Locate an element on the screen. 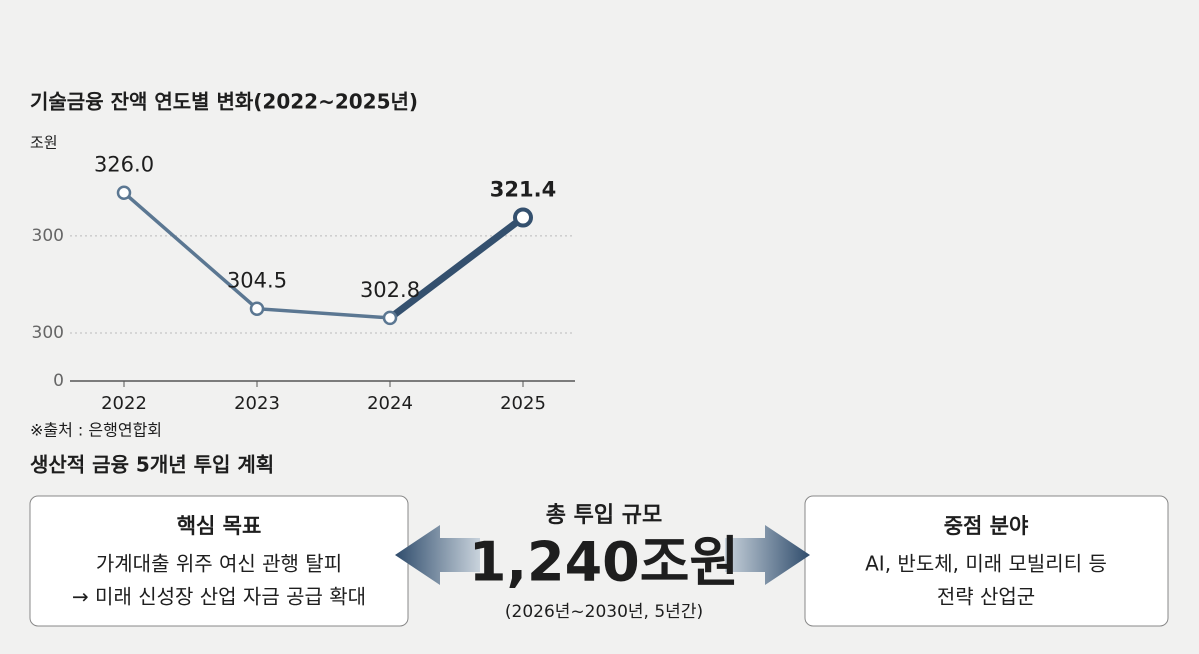 This screenshot has width=1199, height=654. x-tick-label: 2022 is located at coordinates (124, 403).